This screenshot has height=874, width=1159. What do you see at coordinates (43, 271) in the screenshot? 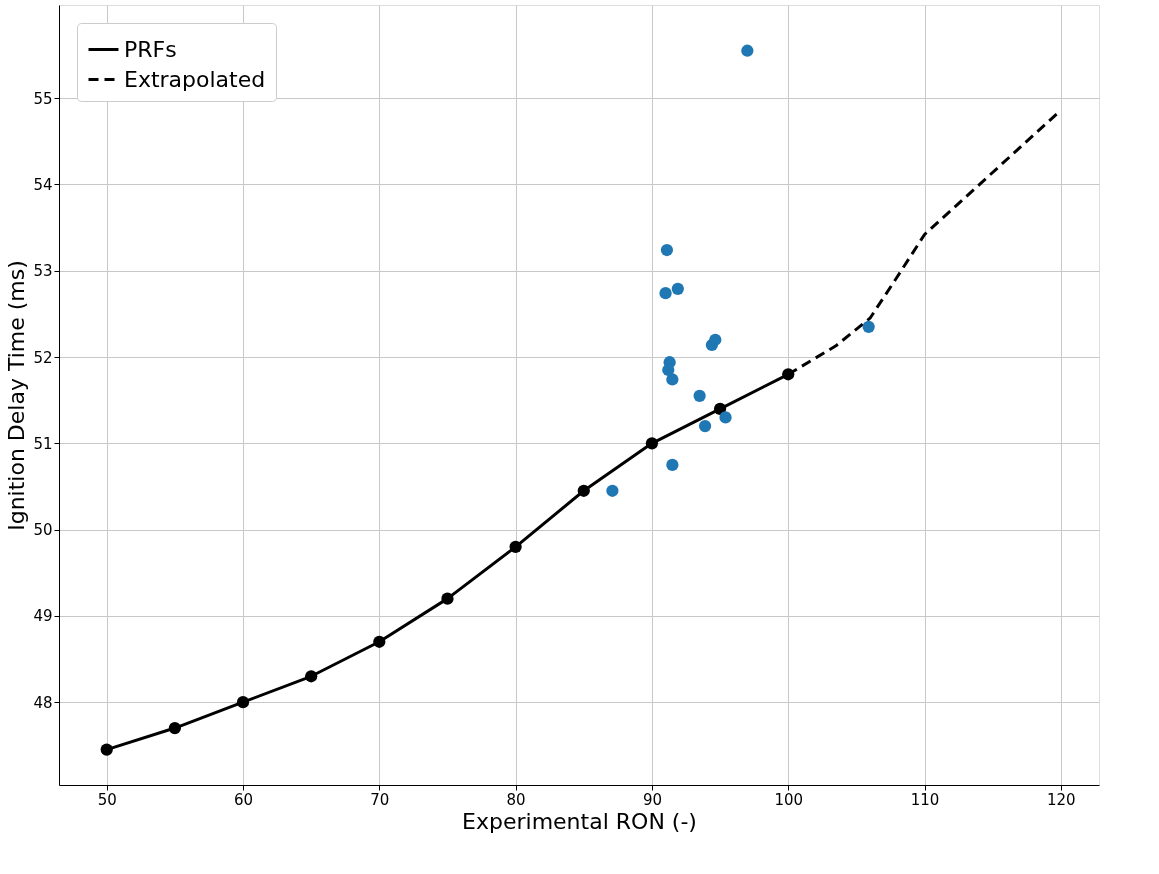
I see `y-tick-label: 53` at bounding box center [43, 271].